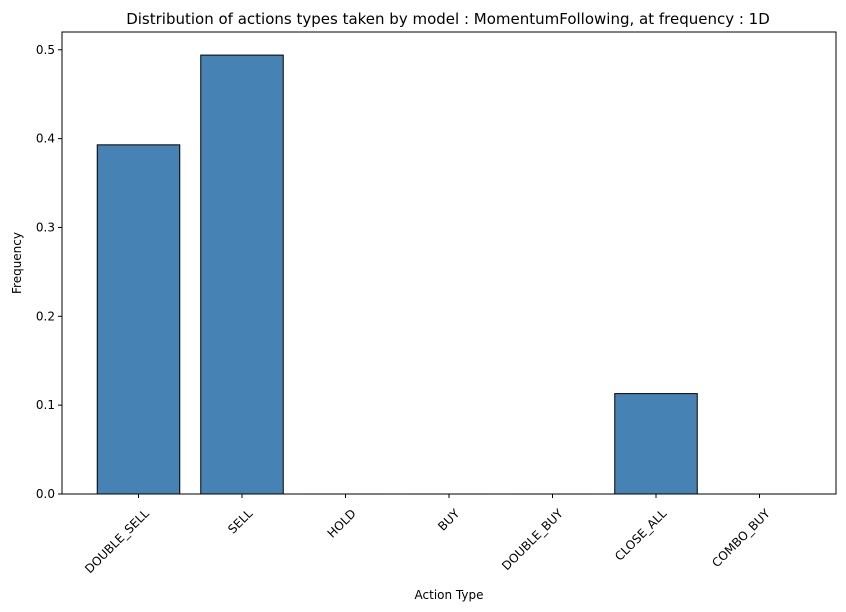 The width and height of the screenshot is (846, 612). What do you see at coordinates (138, 319) in the screenshot?
I see `bar-double-sell` at bounding box center [138, 319].